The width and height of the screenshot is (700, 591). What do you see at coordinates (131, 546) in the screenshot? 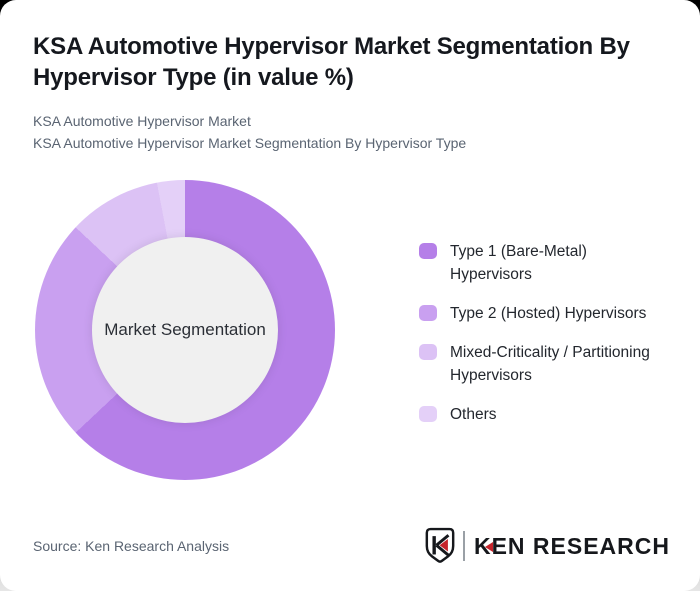
I see `source-text: Source: Ken Research Analysis` at bounding box center [131, 546].